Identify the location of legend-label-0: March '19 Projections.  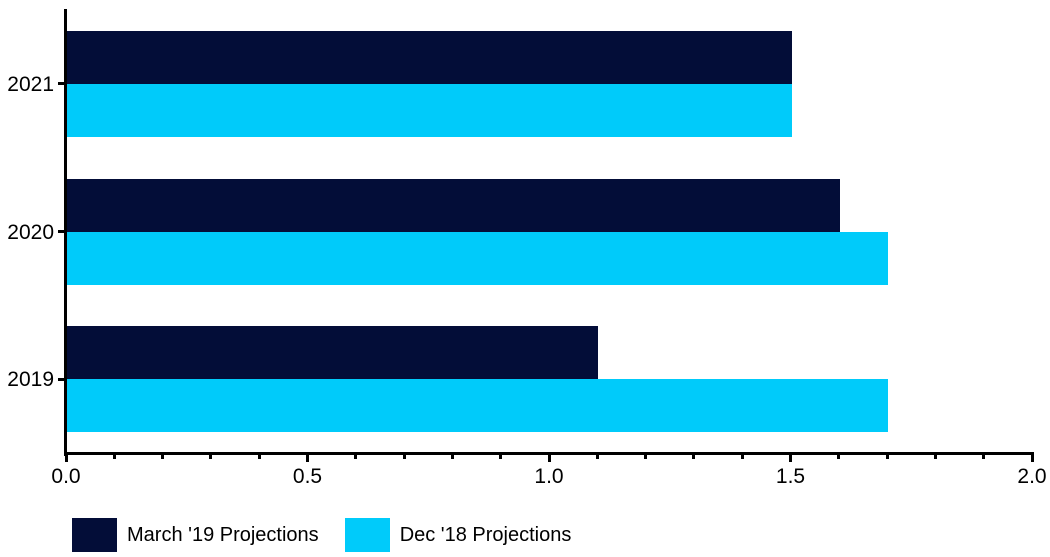
(223, 534).